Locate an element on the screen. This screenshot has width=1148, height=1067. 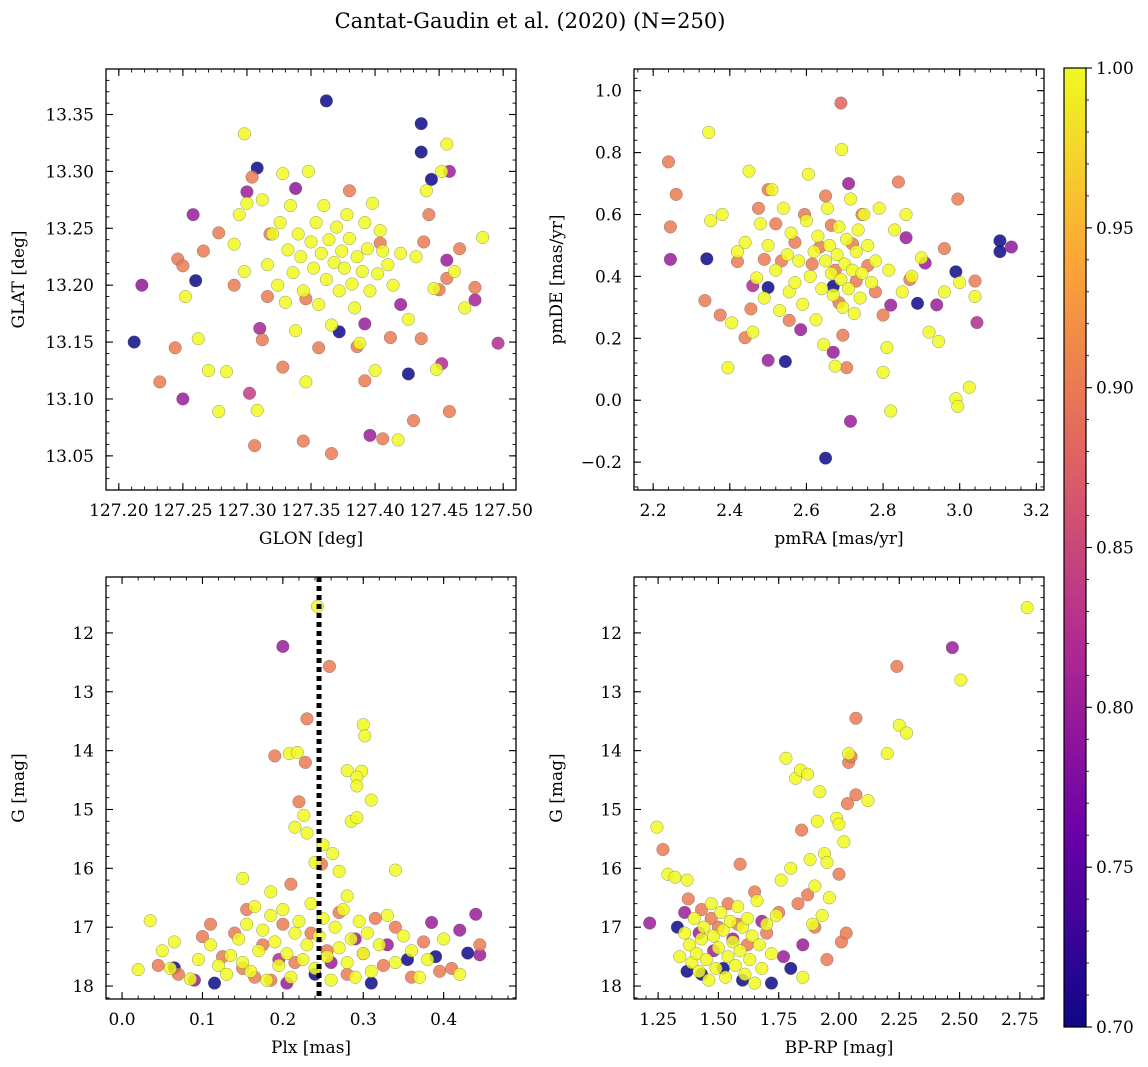
x-tick-label: 0.1 is located at coordinates (202, 1020).